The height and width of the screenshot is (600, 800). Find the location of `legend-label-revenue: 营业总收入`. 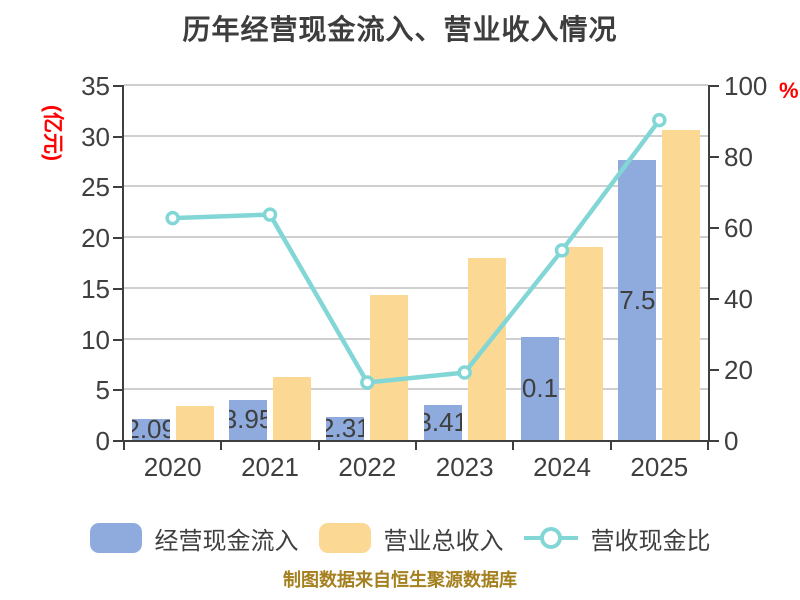

legend-label-revenue: 营业总收入 is located at coordinates (443, 541).